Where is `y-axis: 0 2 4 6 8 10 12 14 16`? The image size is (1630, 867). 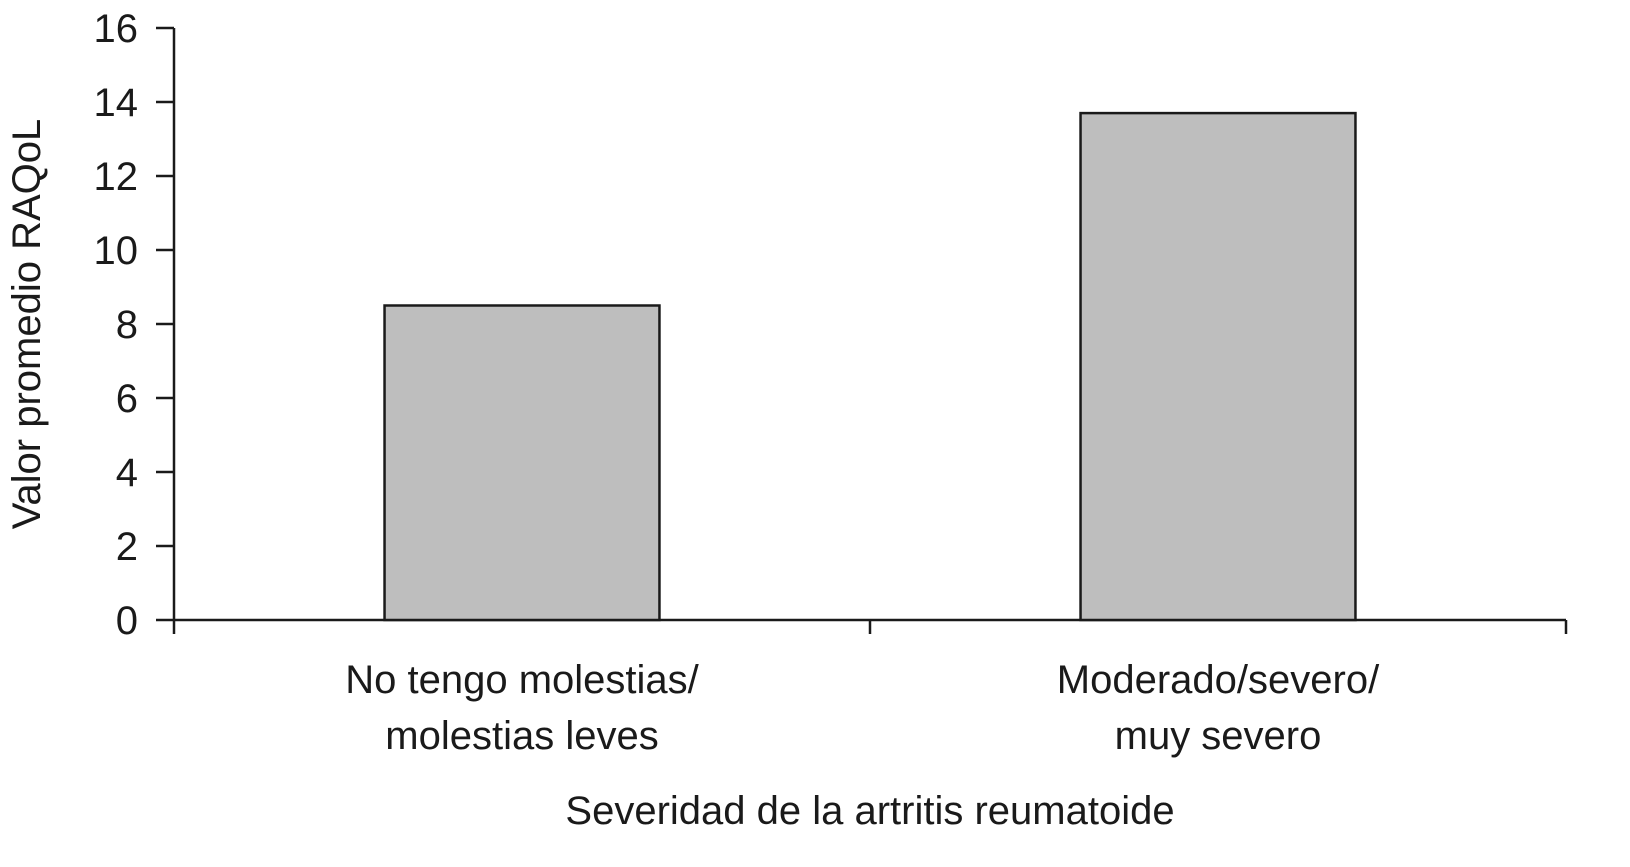 y-axis: 0 2 4 6 8 10 12 14 16 is located at coordinates (135, 325).